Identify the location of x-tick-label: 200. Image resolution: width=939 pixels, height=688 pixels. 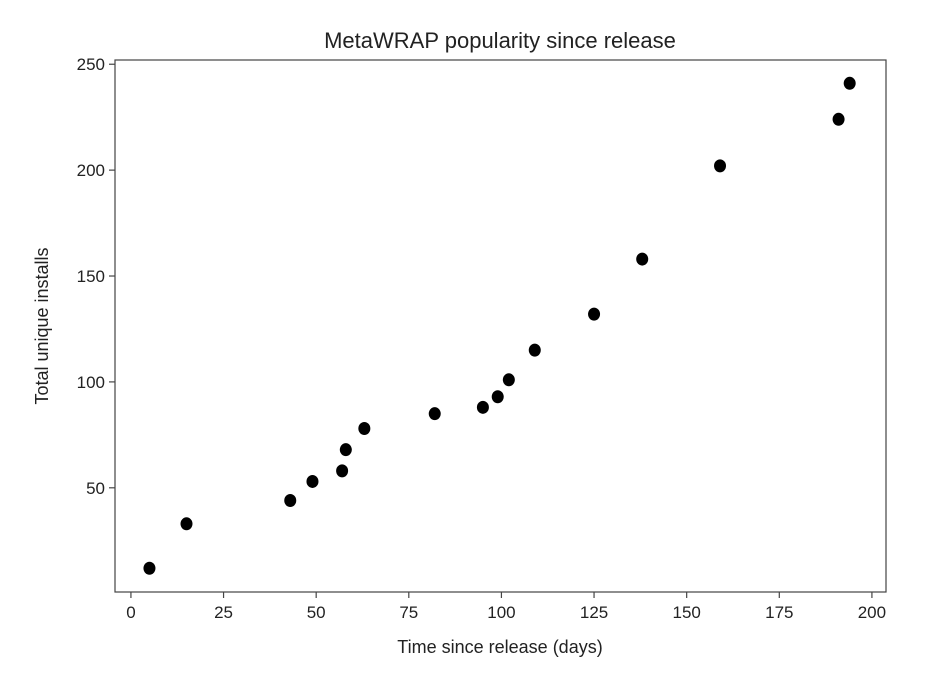
(872, 612).